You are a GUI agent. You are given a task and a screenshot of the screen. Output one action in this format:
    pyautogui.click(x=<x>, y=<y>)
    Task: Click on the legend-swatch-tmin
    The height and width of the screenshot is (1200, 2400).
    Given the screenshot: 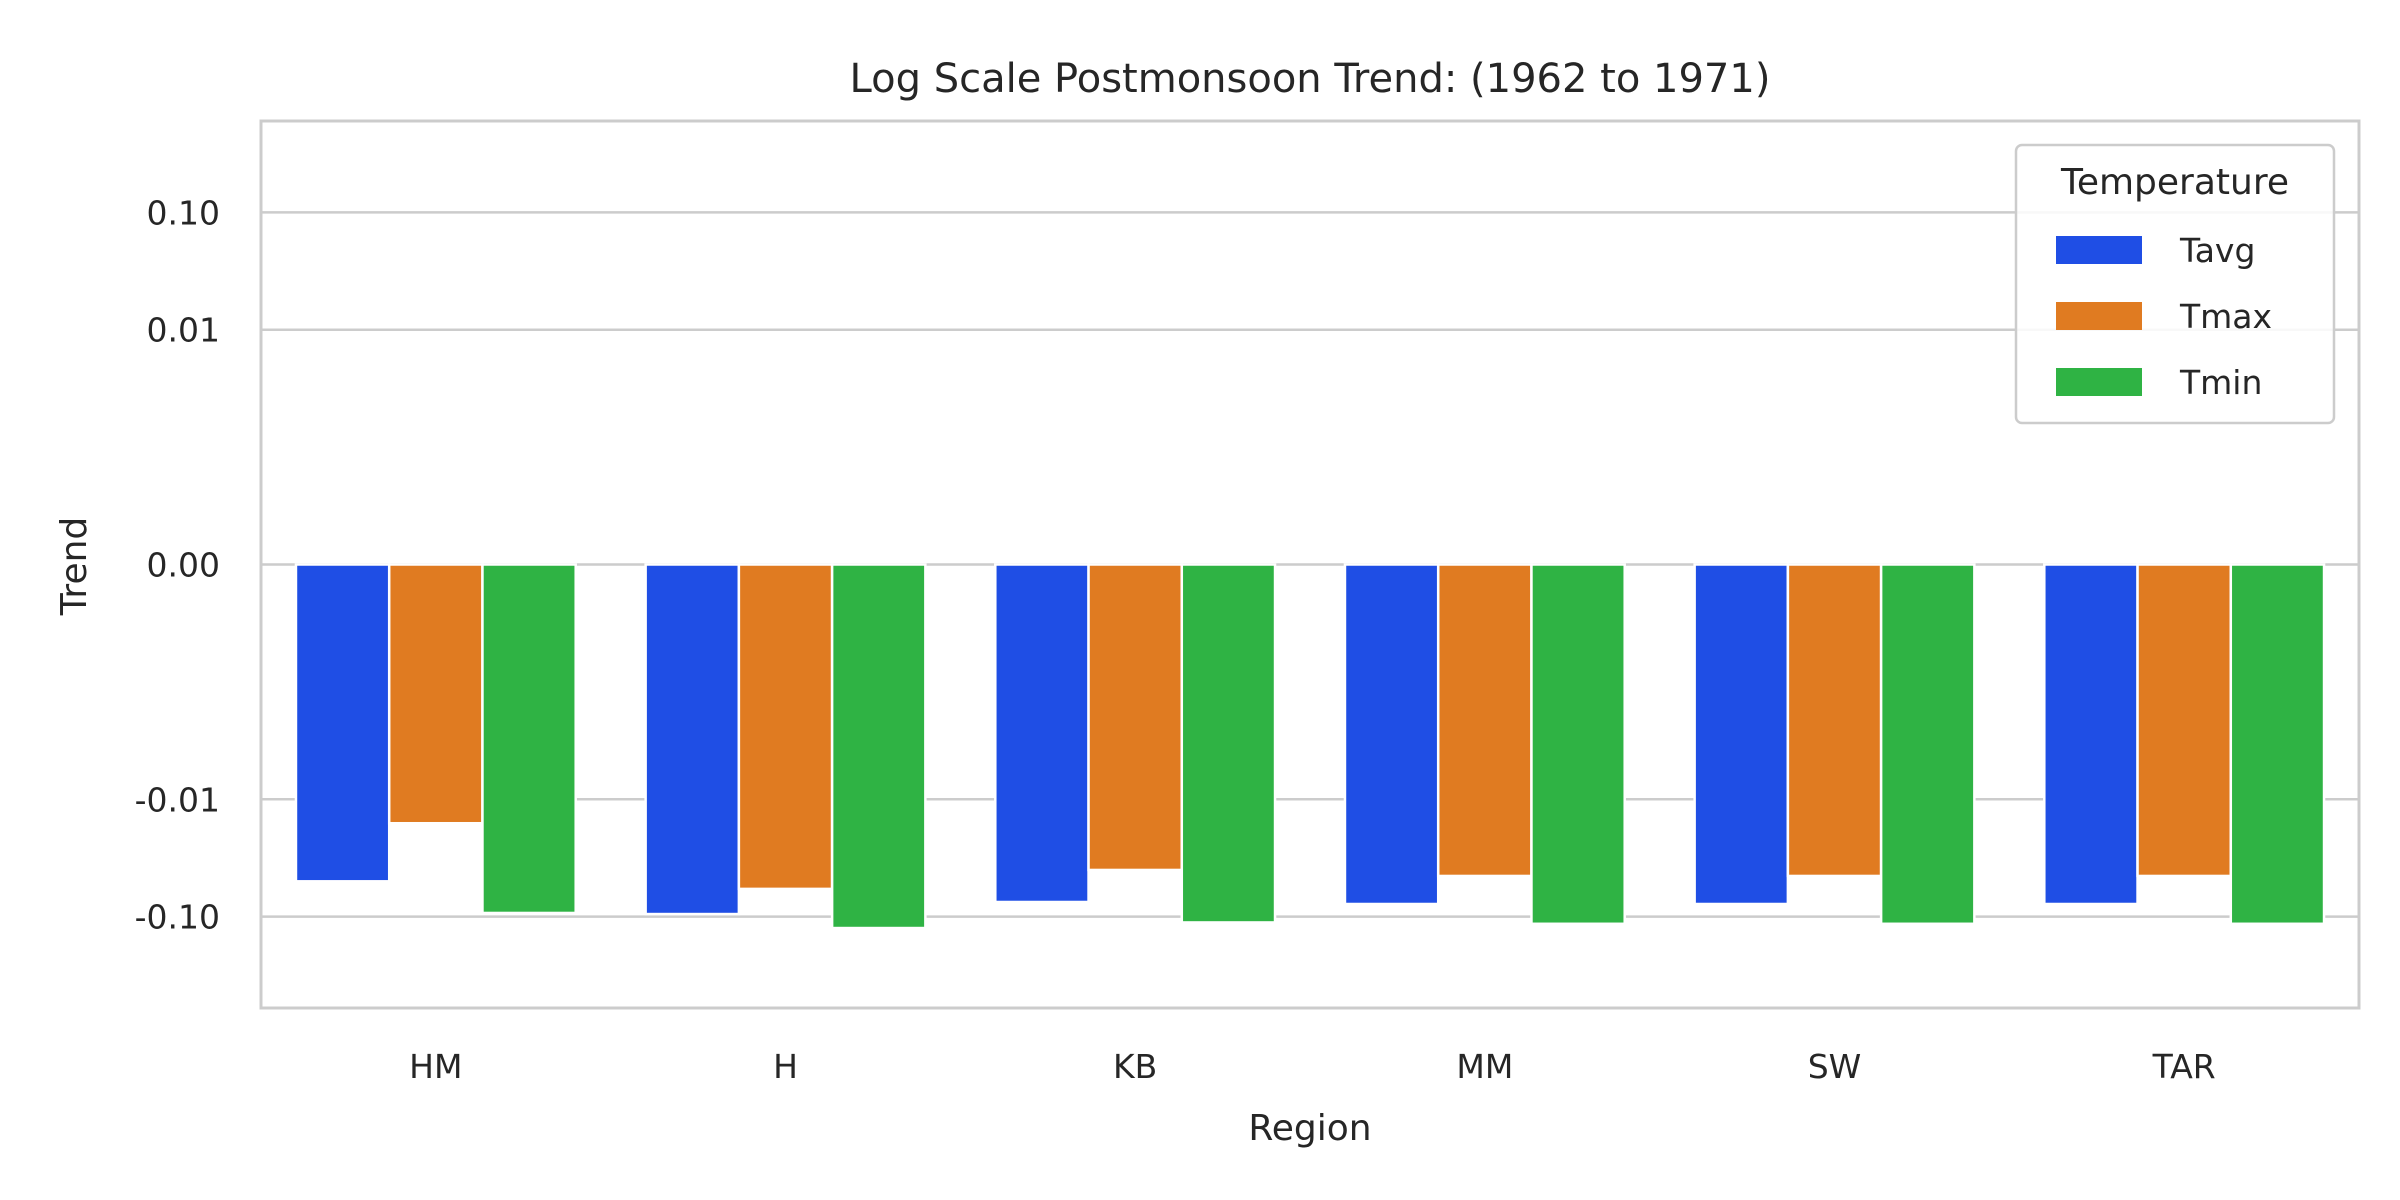 What is the action you would take?
    pyautogui.click(x=2099, y=382)
    